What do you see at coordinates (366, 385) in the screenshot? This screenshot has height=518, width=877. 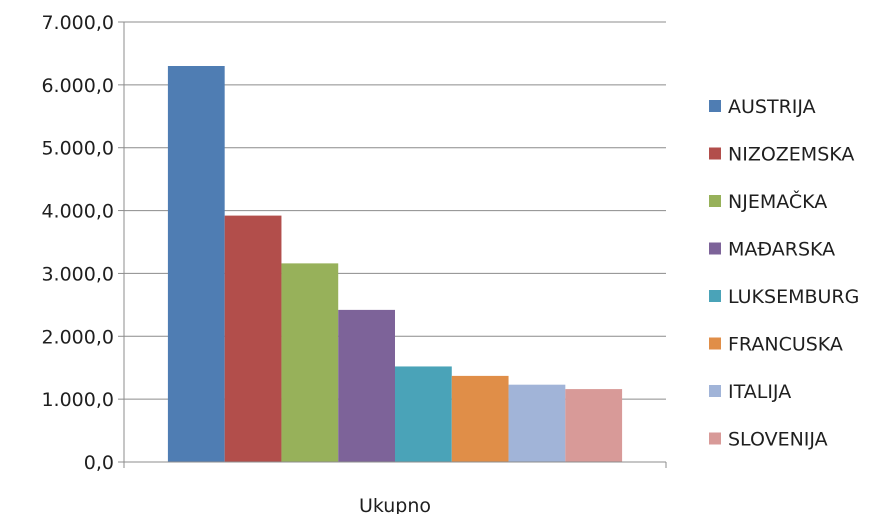 I see `bar-mađarska` at bounding box center [366, 385].